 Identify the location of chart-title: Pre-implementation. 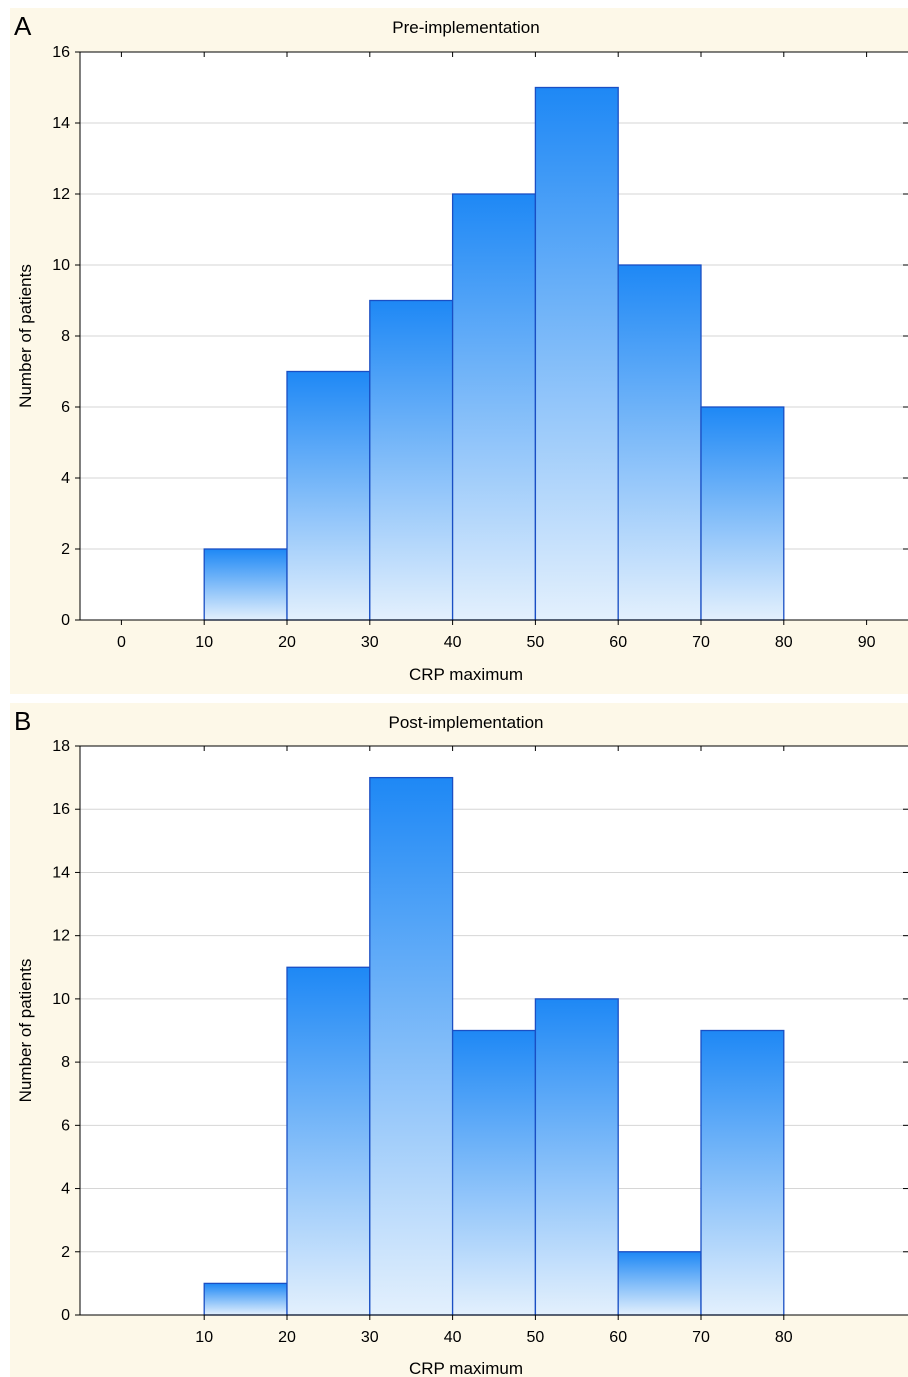
(465, 27).